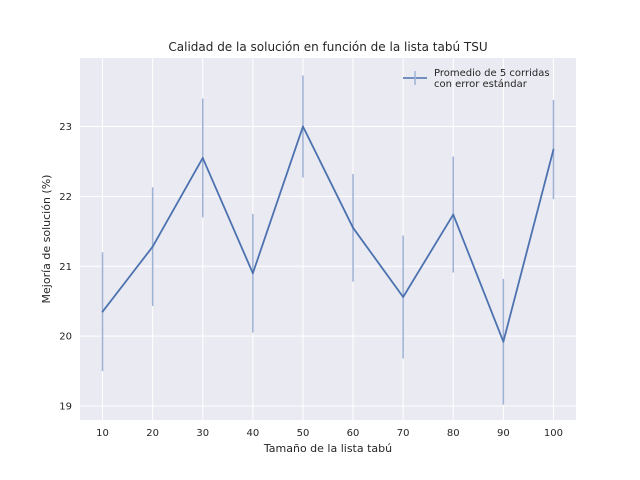  What do you see at coordinates (65, 197) in the screenshot?
I see `y-tick-label: 22` at bounding box center [65, 197].